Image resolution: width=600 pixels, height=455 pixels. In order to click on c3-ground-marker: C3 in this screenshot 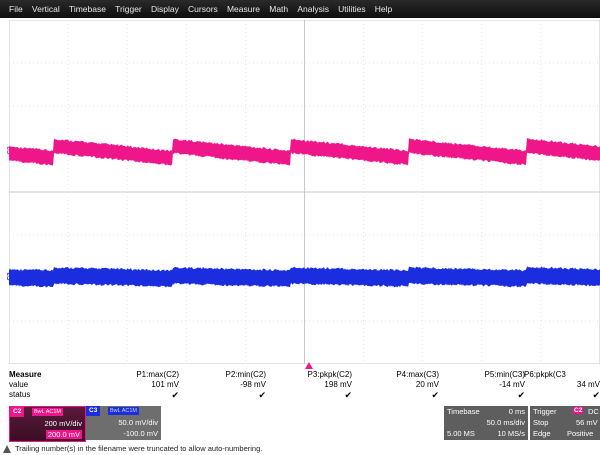, I will do `click(10, 276)`.